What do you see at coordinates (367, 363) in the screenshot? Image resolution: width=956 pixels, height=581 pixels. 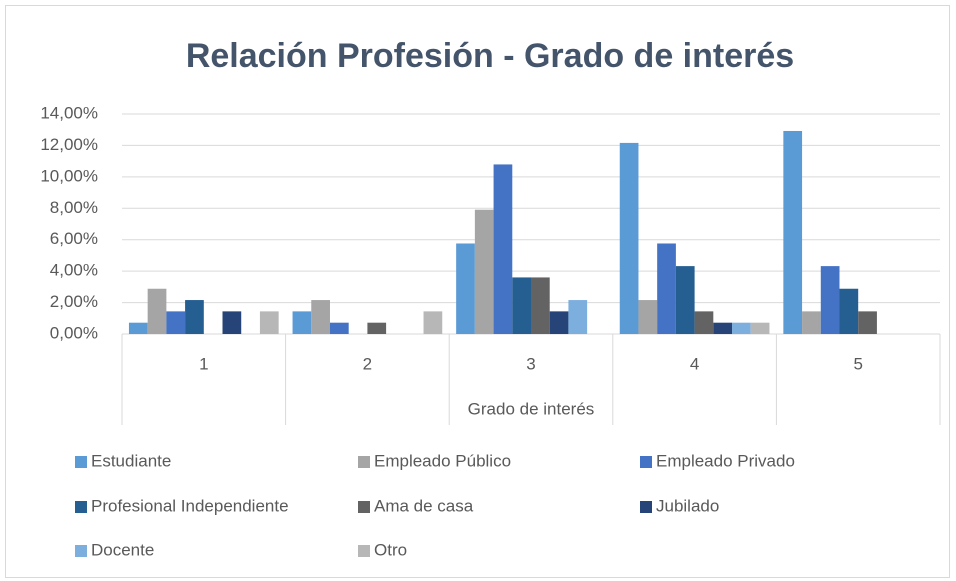 I see `x-tick-label: 2` at bounding box center [367, 363].